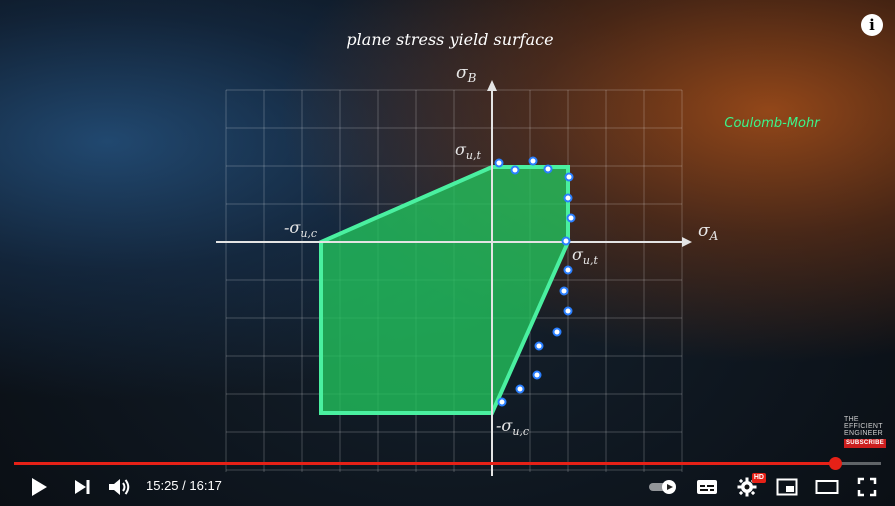 The image size is (895, 506). I want to click on video-title-text: plane stress yield surface, so click(449, 39).